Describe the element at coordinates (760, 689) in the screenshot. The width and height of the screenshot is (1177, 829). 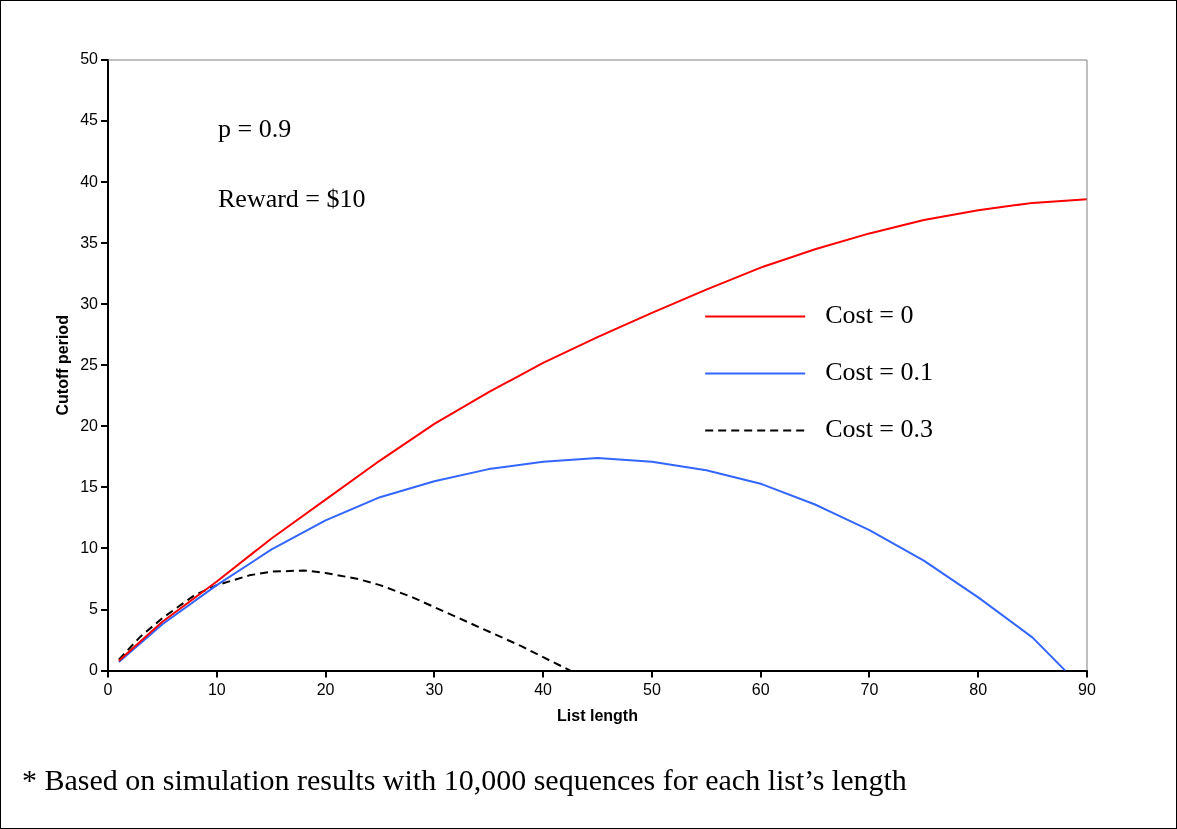
I see `x-tick-label: 60` at that location.